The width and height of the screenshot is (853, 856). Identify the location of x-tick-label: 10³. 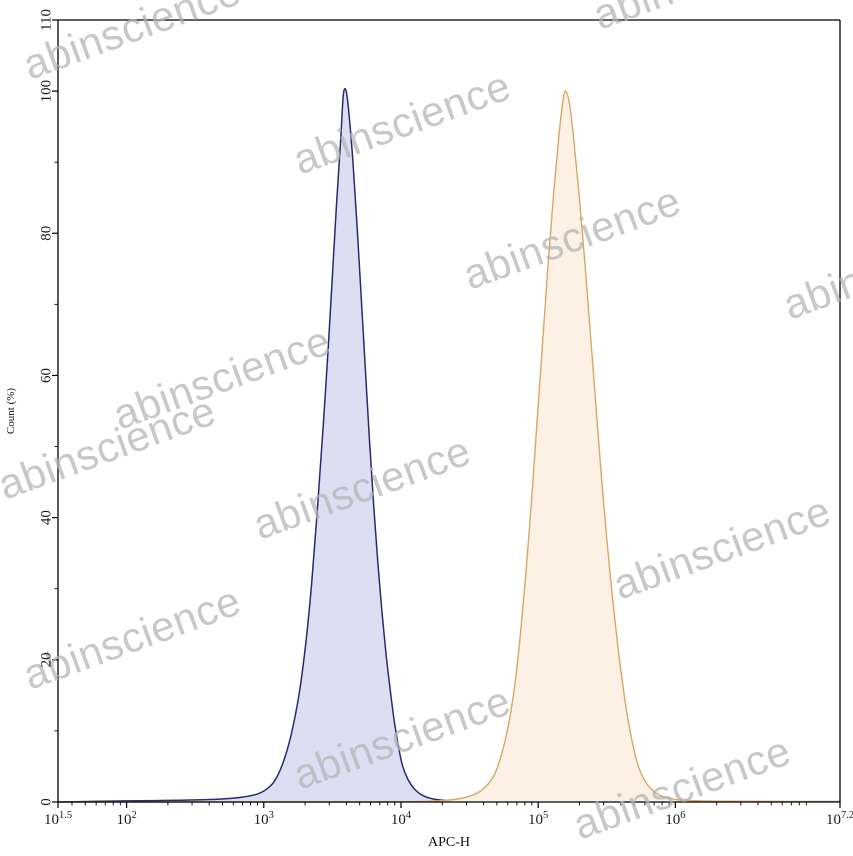
(264, 819).